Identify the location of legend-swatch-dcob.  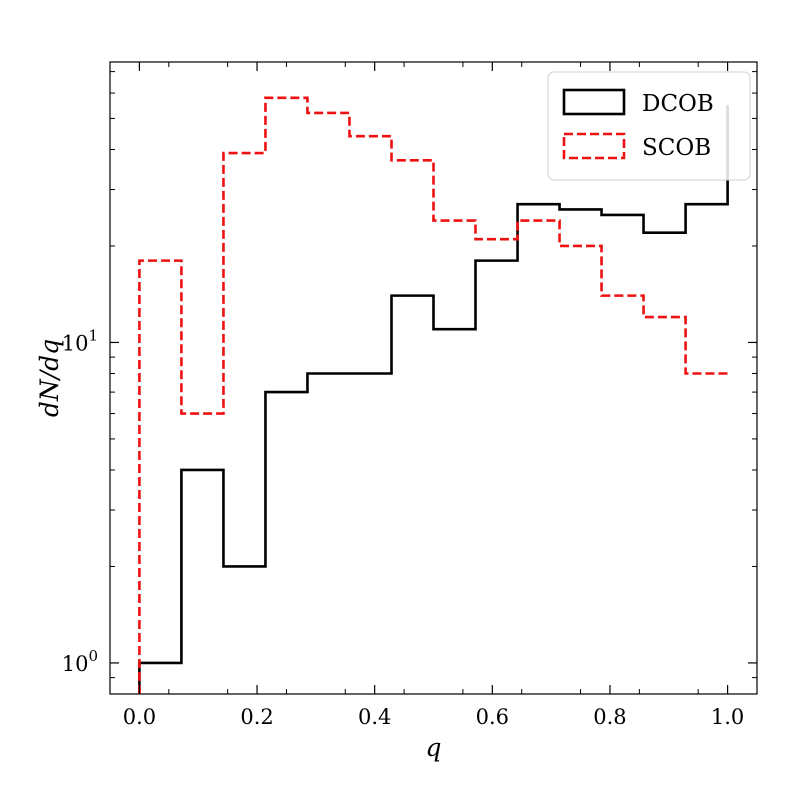
(594, 102).